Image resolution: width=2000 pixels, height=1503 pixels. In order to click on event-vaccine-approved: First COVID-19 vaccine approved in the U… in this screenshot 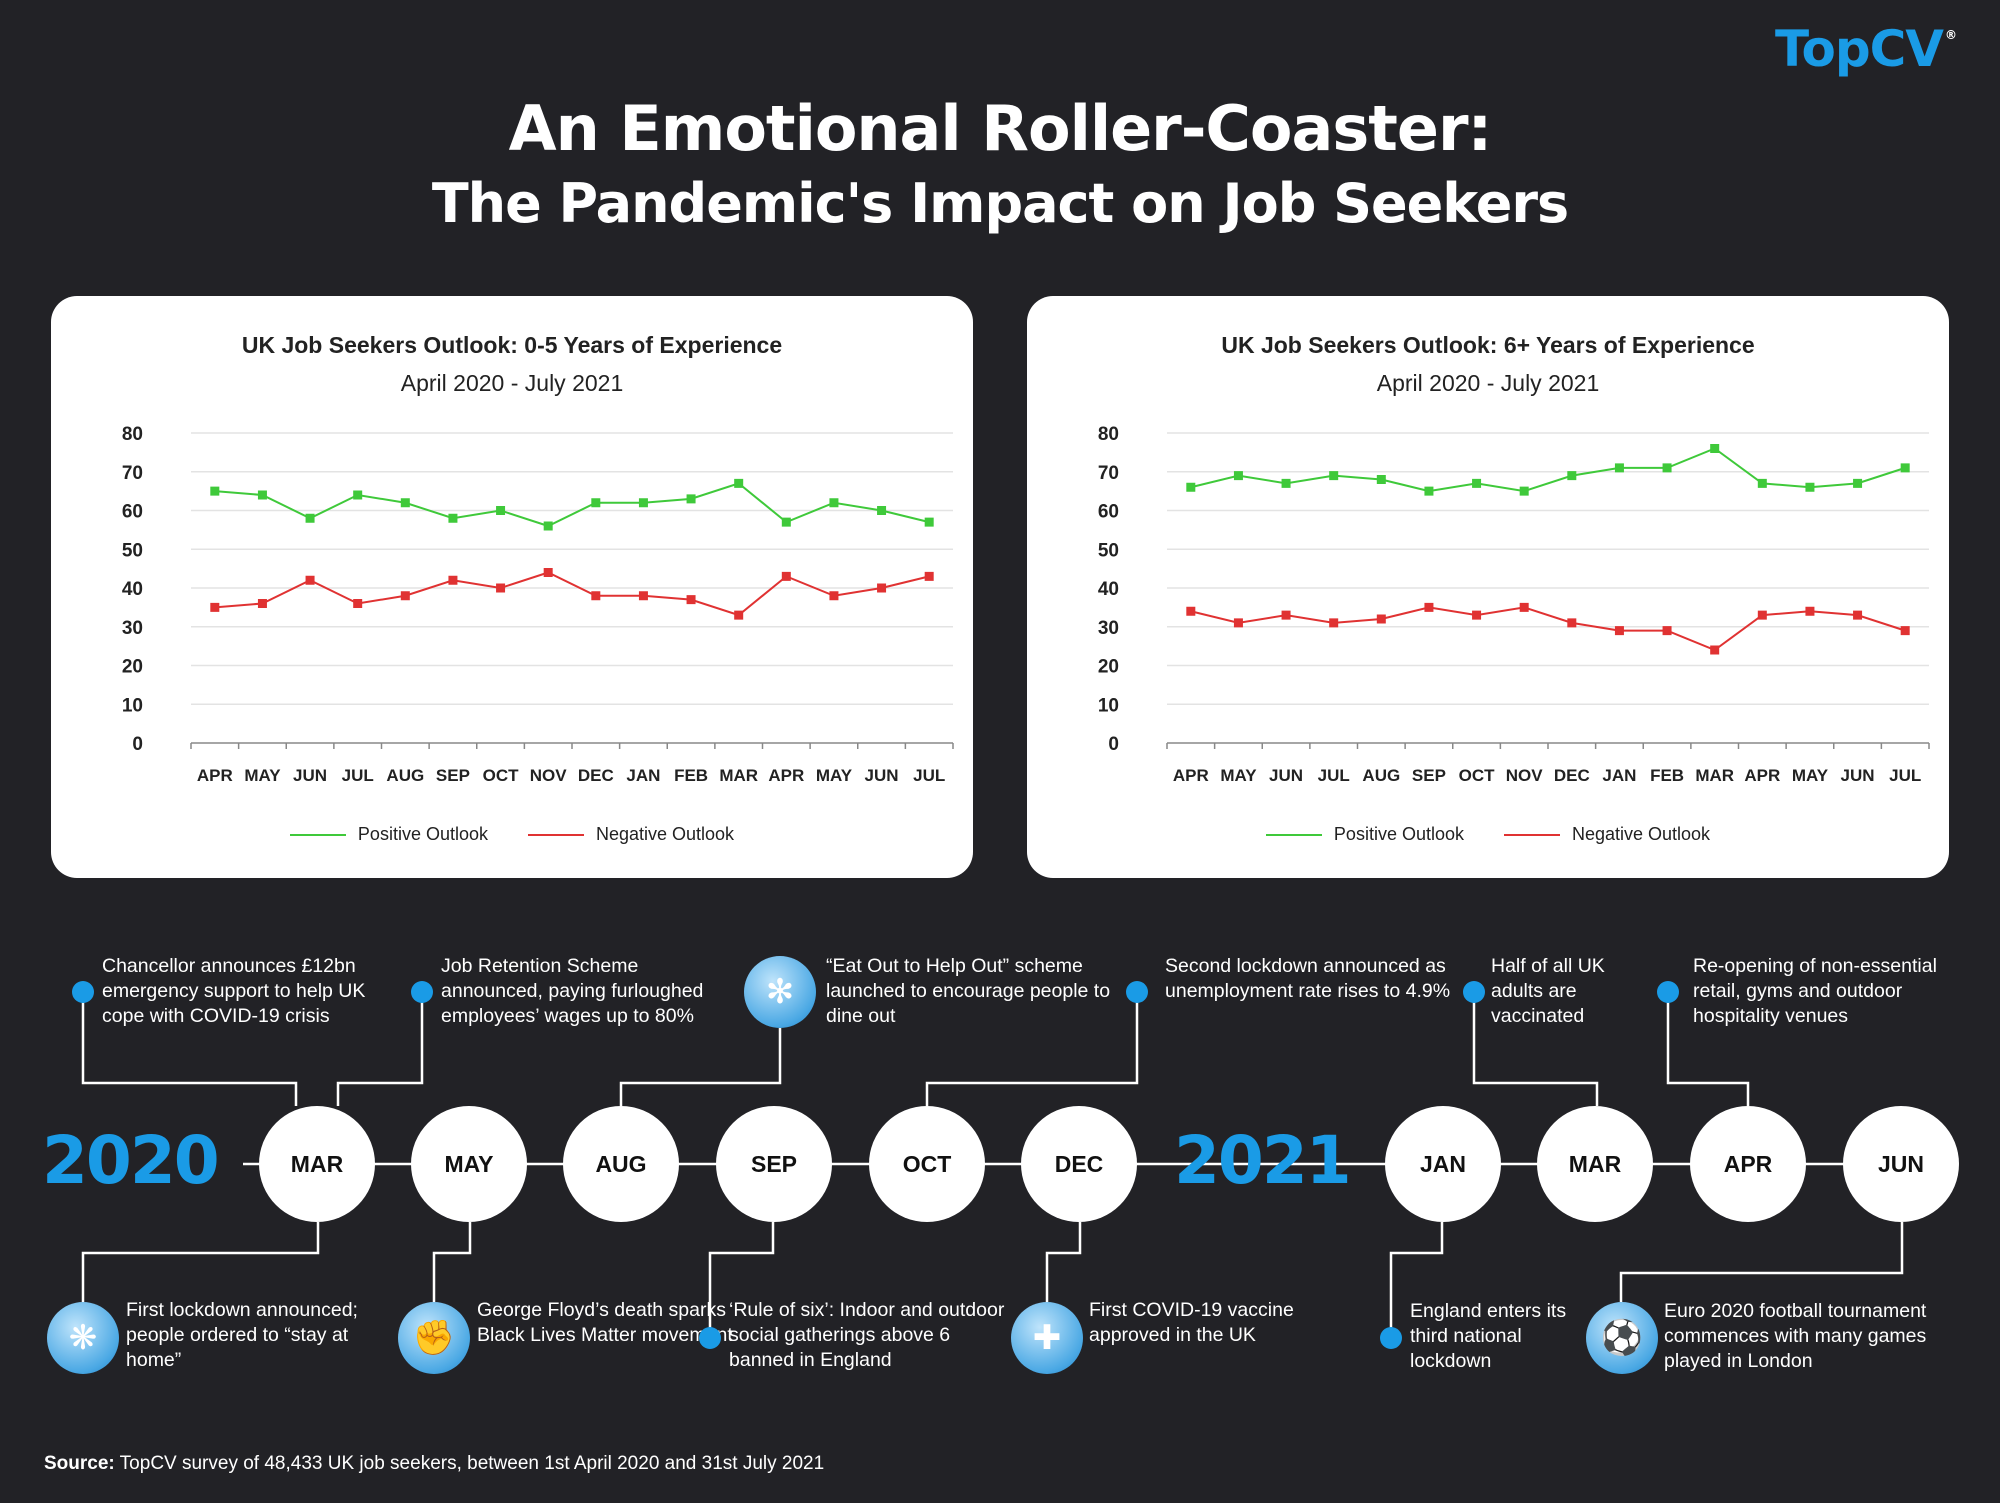, I will do `click(1191, 1322)`.